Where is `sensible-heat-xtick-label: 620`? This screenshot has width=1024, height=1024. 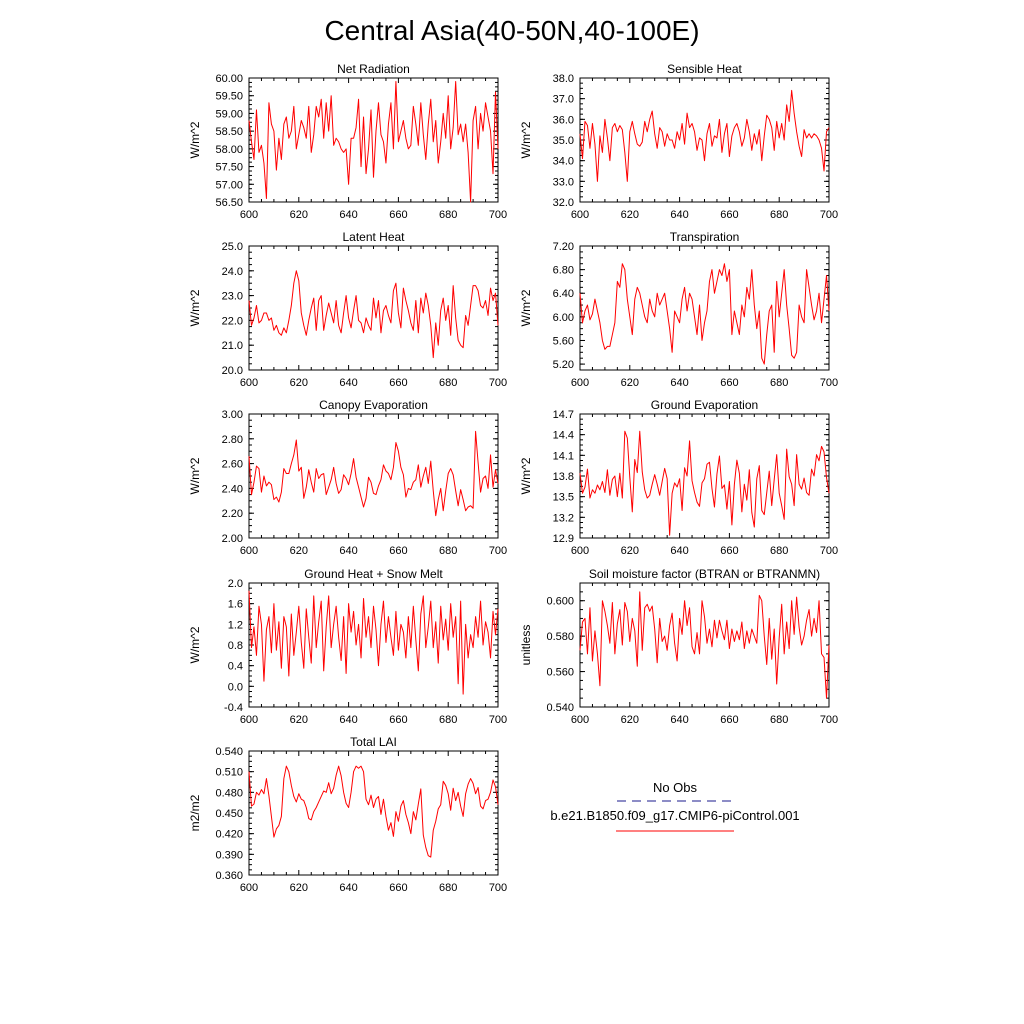 sensible-heat-xtick-label: 620 is located at coordinates (630, 215).